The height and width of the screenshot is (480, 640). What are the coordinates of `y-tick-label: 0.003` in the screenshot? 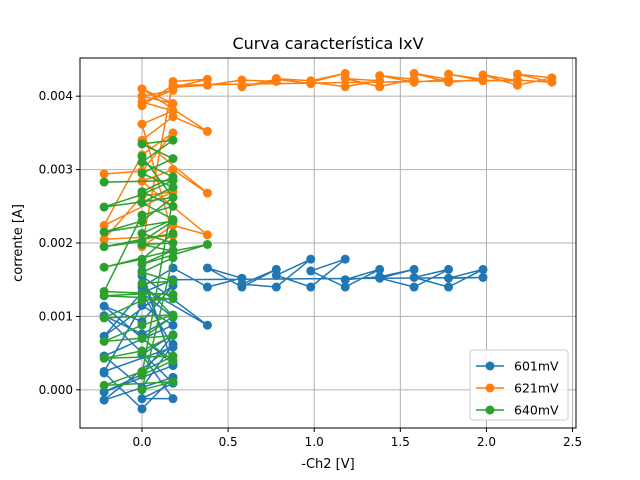 It's located at (56, 170).